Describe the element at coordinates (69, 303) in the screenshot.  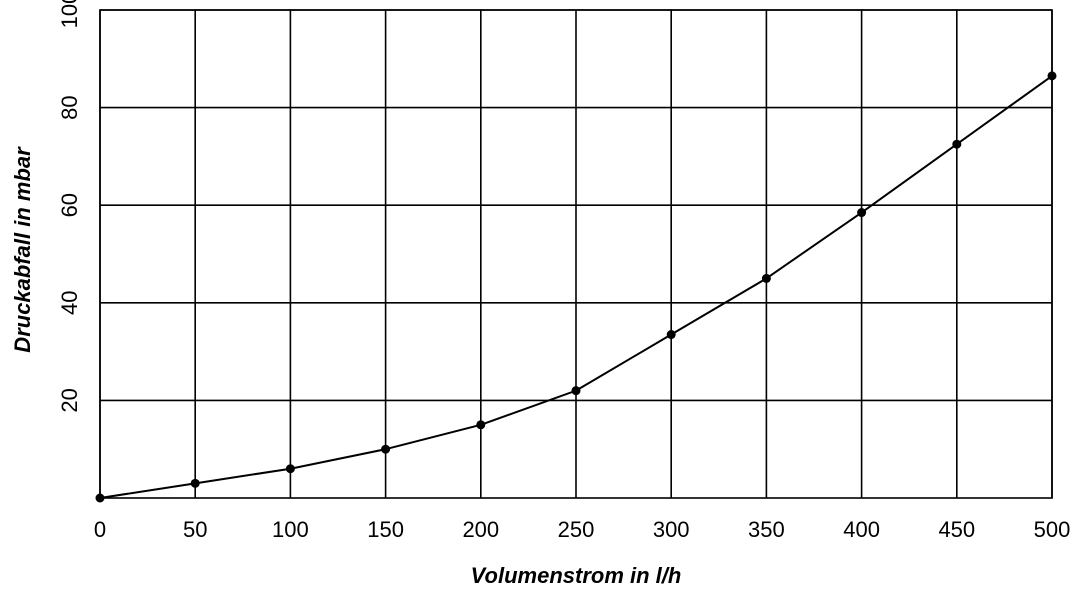
I see `y-tick-label: 40` at that location.